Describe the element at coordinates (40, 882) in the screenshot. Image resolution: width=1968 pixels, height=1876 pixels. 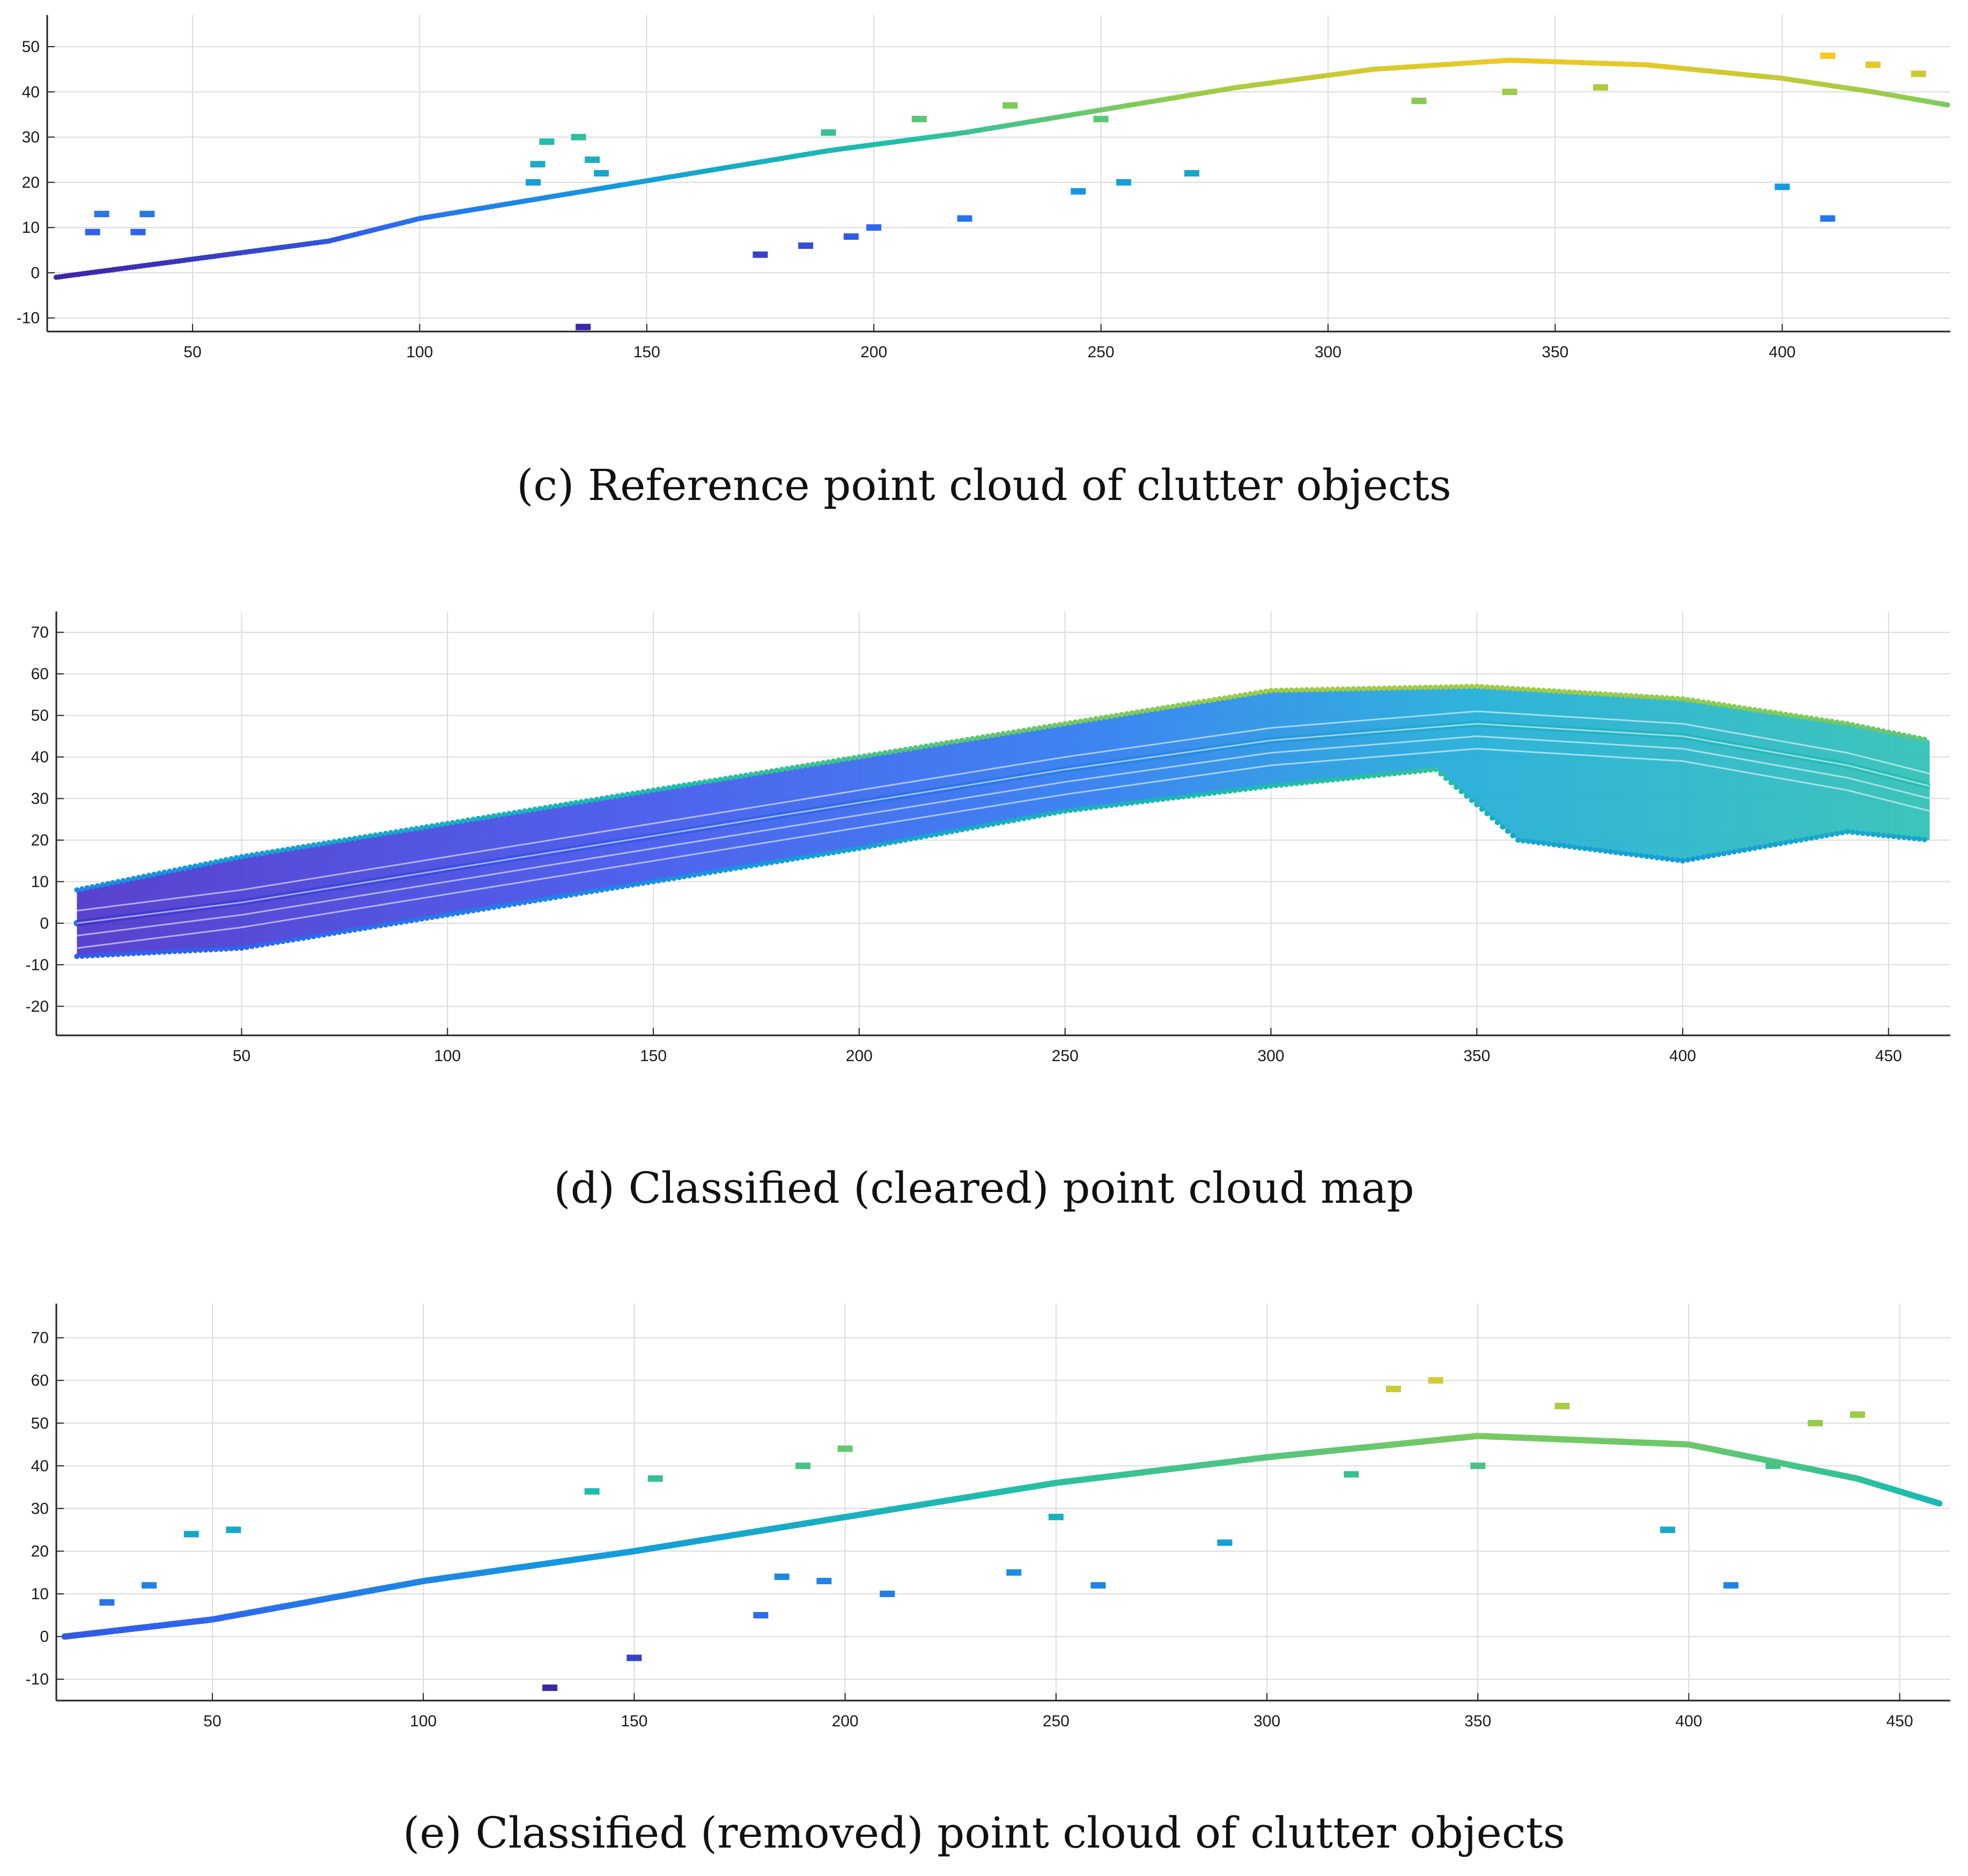
I see `y-tick-label: 10` at that location.